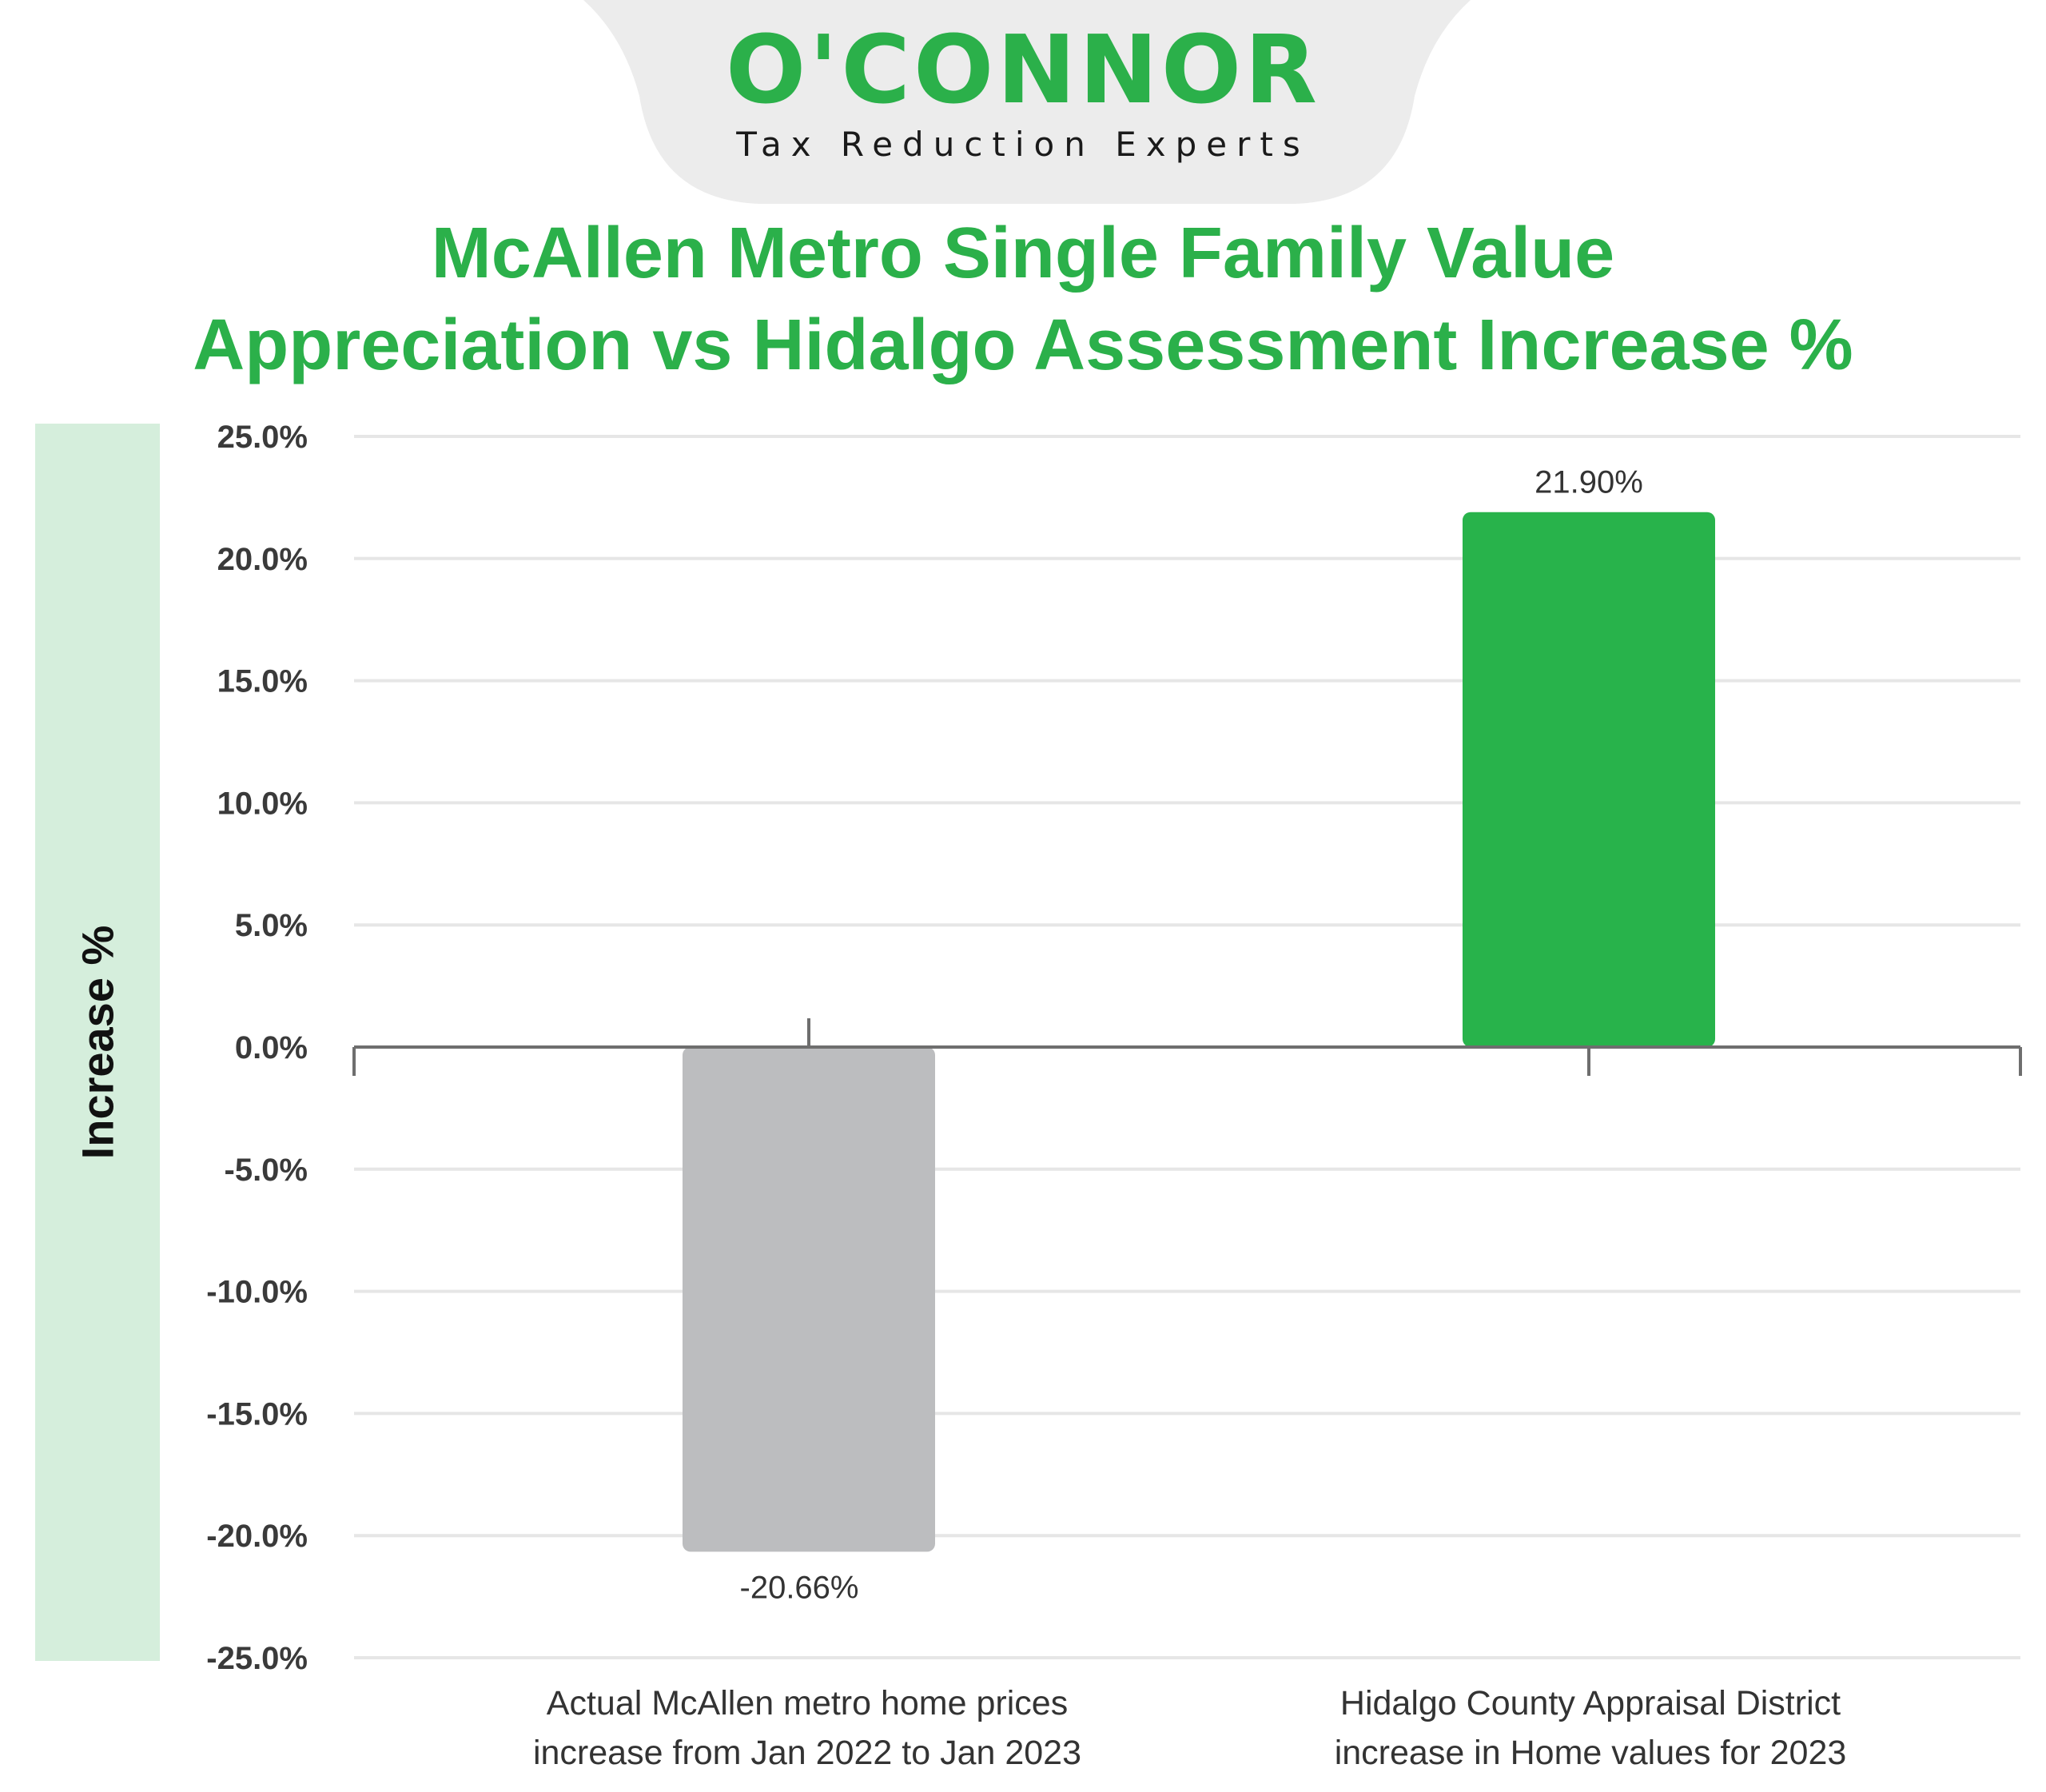  What do you see at coordinates (807, 1703) in the screenshot?
I see `category-label-line: Actual McAllen metro home prices` at bounding box center [807, 1703].